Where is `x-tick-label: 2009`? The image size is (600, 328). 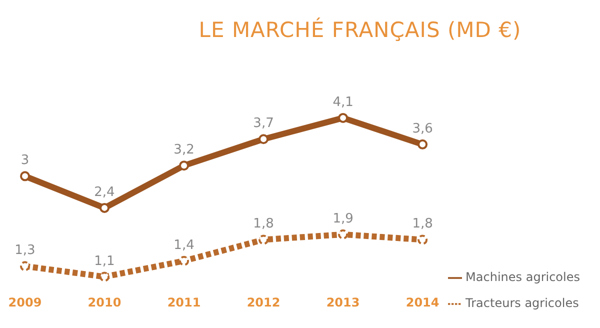 x-tick-label: 2009 is located at coordinates (25, 303).